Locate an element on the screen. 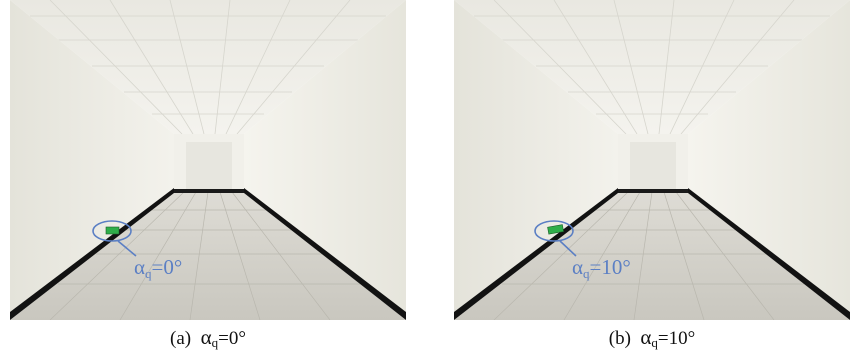 This screenshot has width=856, height=358. annotation-label: αq=10° is located at coordinates (601, 268).